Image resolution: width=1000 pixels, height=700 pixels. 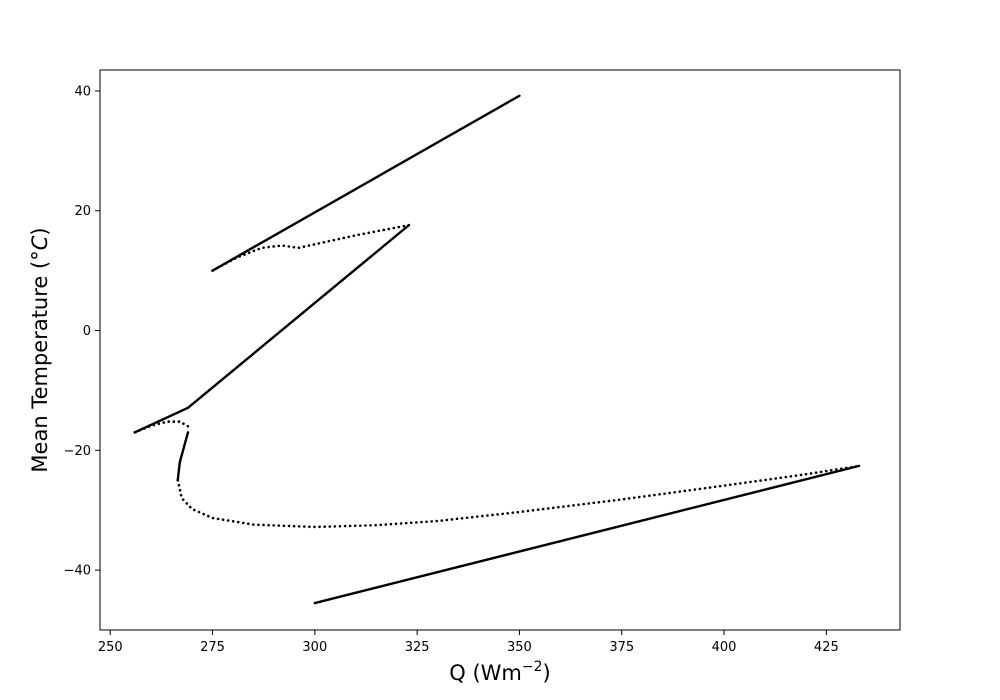 What do you see at coordinates (724, 647) in the screenshot?
I see `x-tick-label: 400` at bounding box center [724, 647].